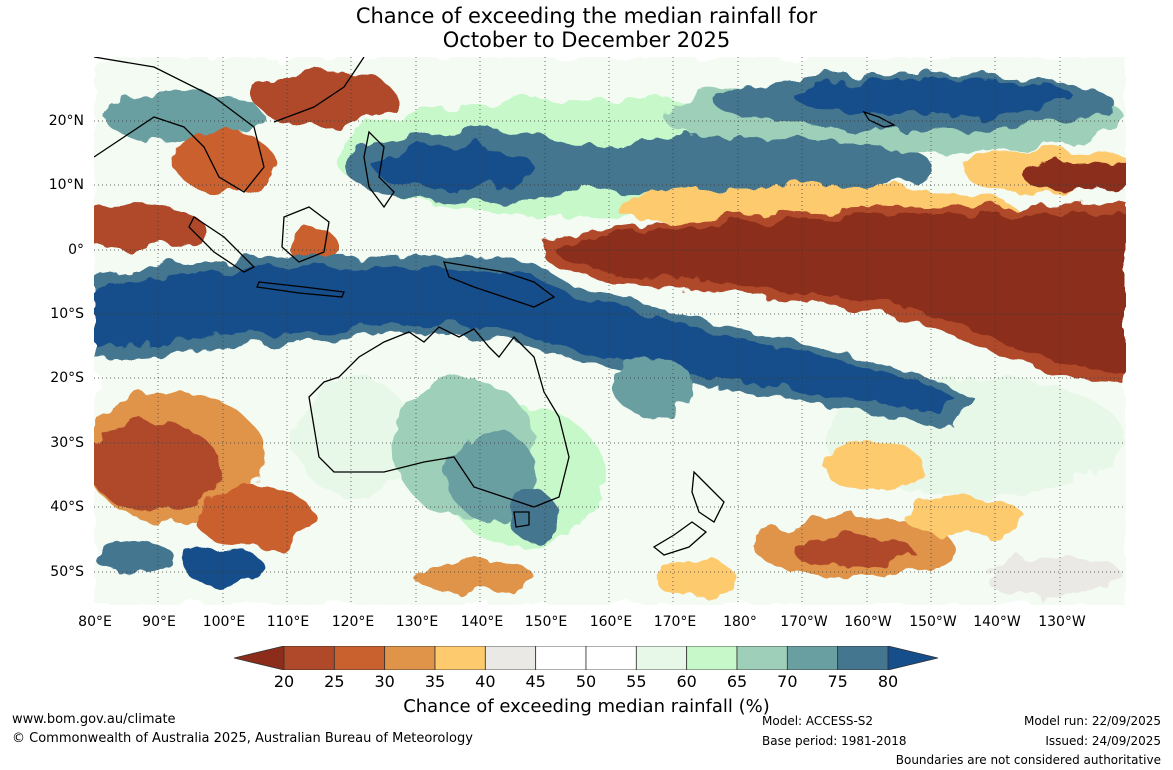 The image size is (1173, 770). What do you see at coordinates (586, 706) in the screenshot?
I see `colorbar-title: Chance of exceeding median rainfall (%)` at bounding box center [586, 706].